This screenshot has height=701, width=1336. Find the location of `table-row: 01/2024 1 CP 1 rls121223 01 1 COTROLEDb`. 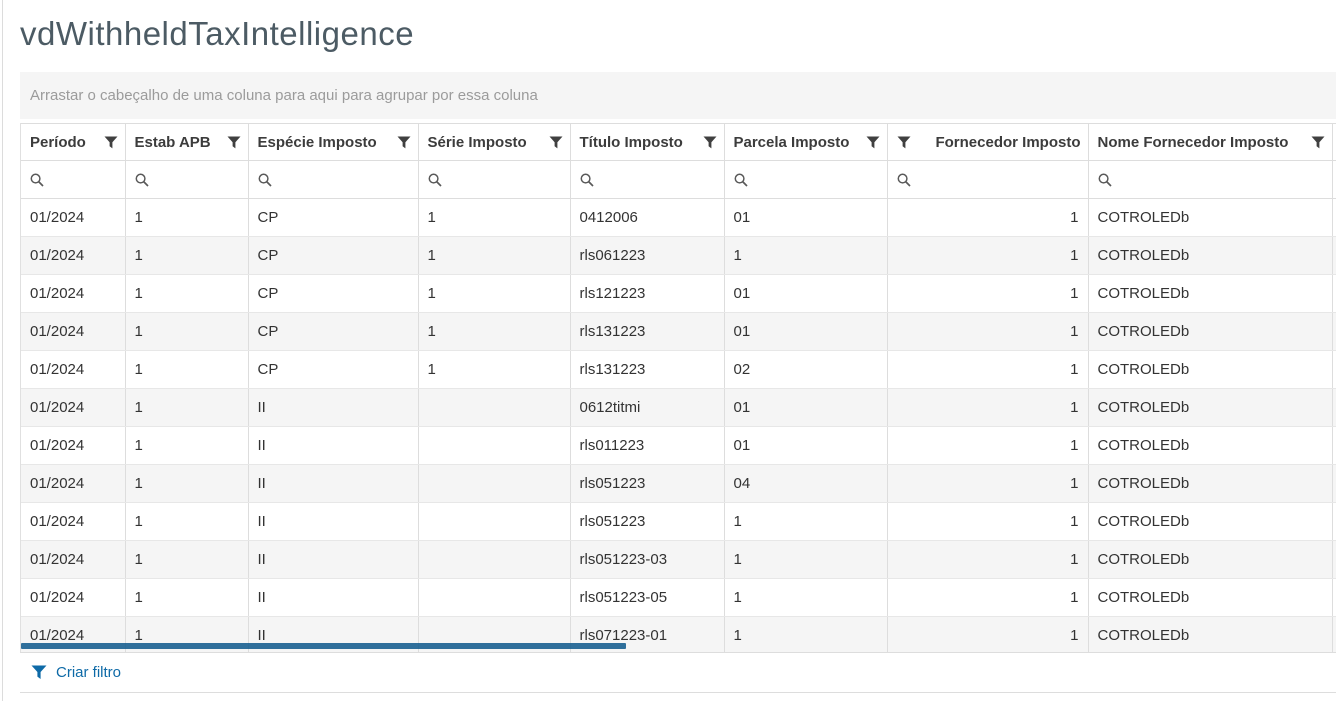

table-row: 01/2024 1 CP 1 rls121223 01 1 COTROLEDb is located at coordinates (678, 293).